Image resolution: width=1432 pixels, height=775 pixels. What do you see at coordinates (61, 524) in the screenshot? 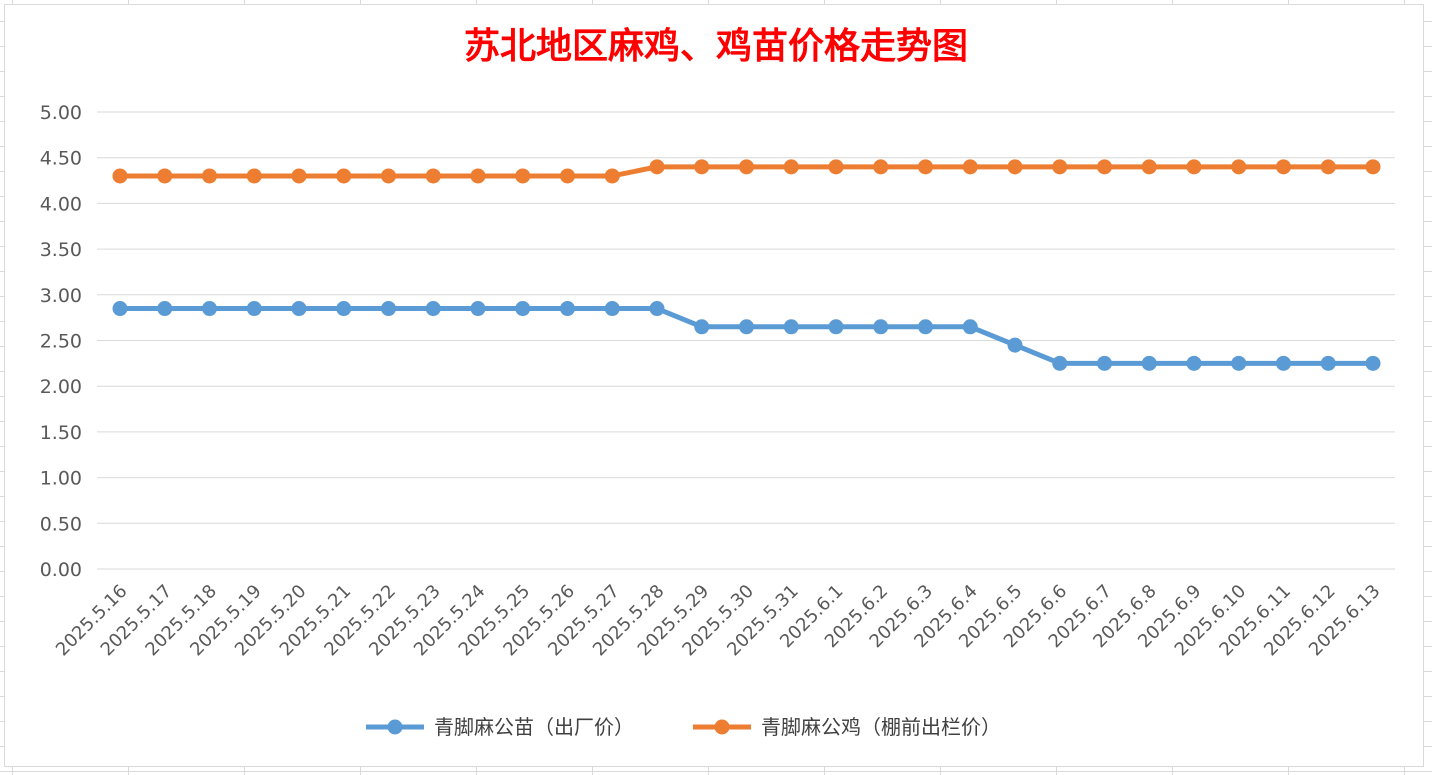
I see `y-tick-label: 0.50` at bounding box center [61, 524].